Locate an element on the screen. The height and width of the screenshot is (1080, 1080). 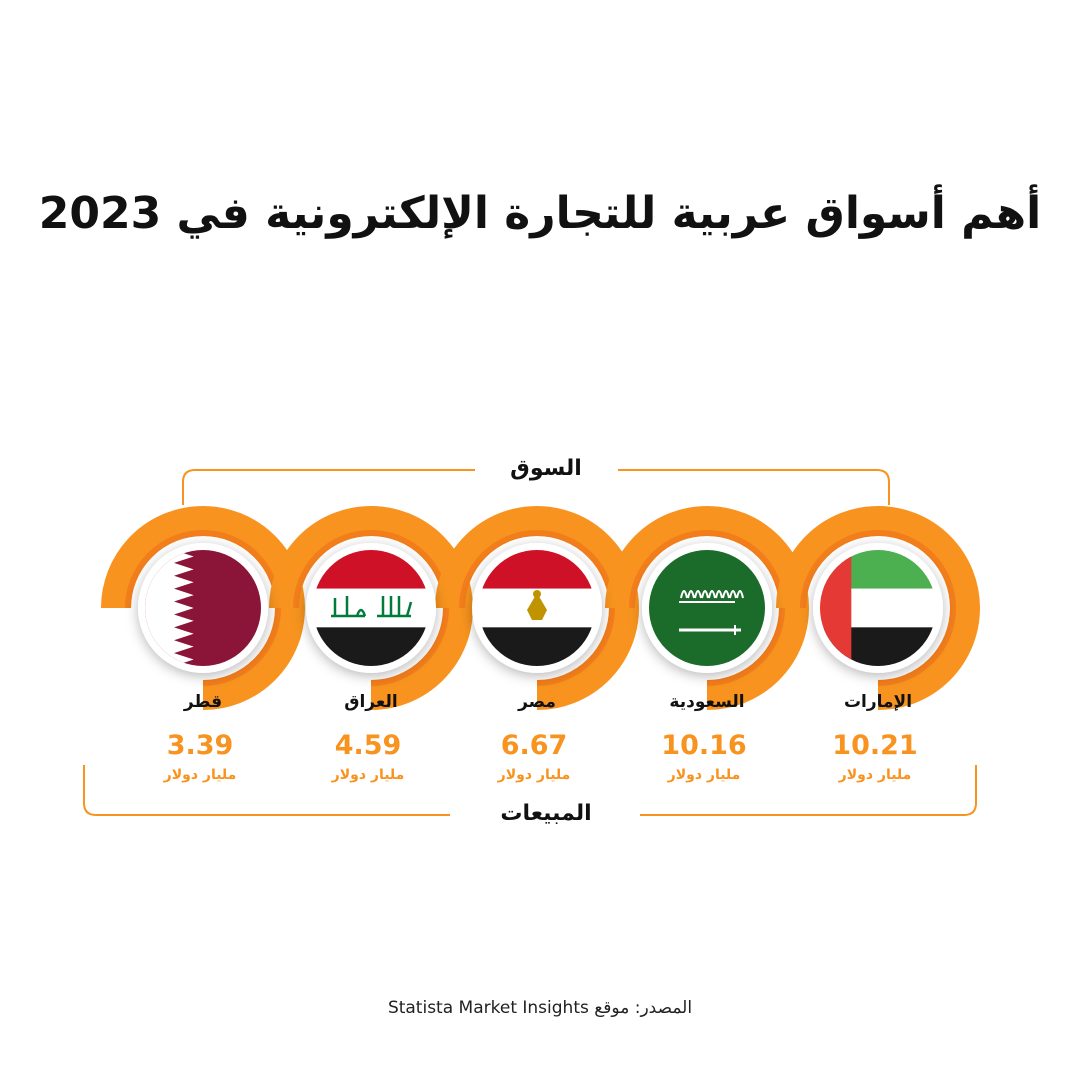
ring-arc-iraq is located at coordinates (371, 608).